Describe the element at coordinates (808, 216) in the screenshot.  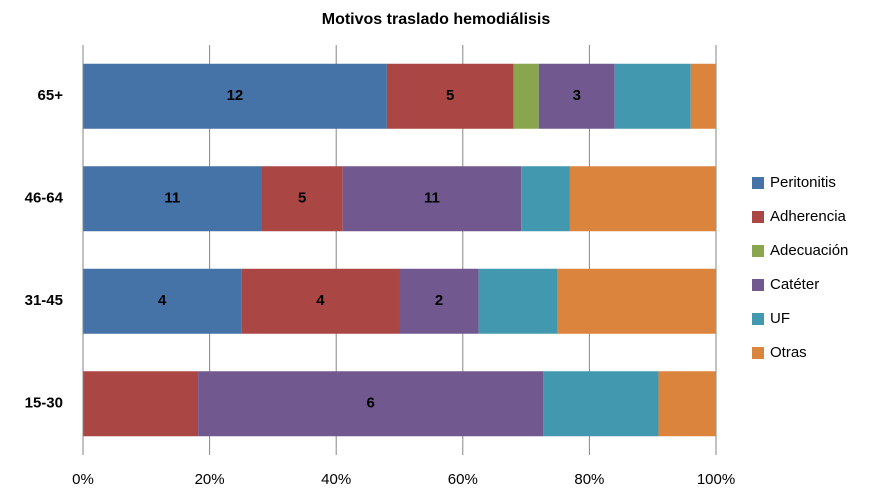
I see `legend-label: Adherencia` at that location.